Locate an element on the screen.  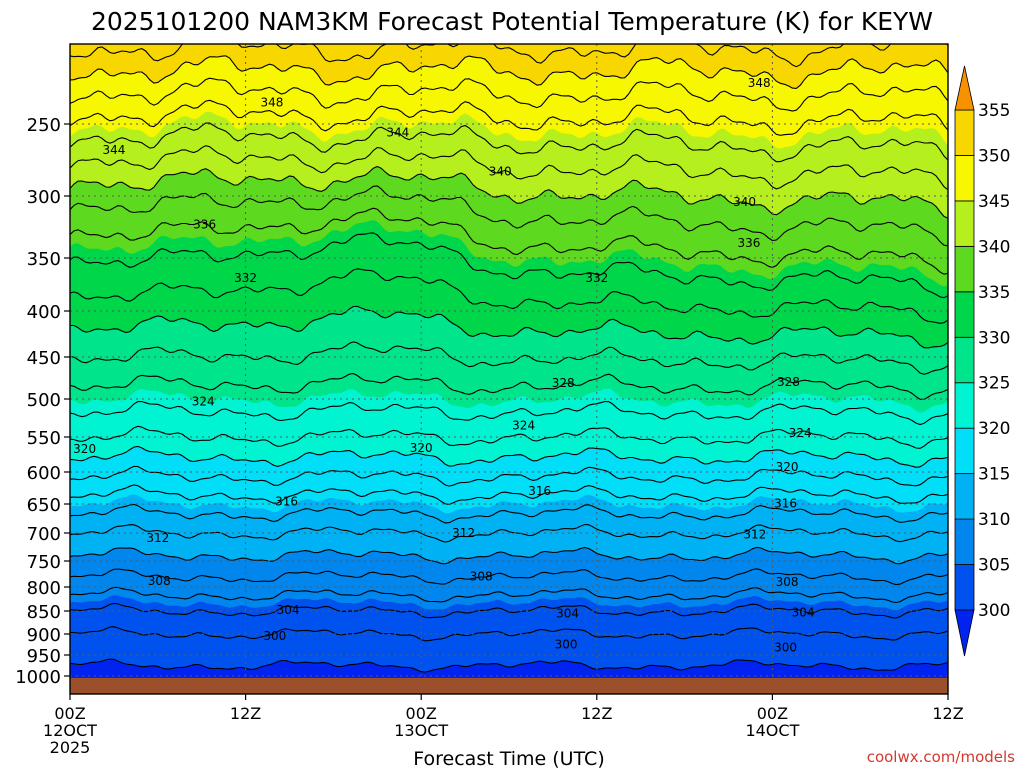
colorbar-low-arrow is located at coordinates (964, 633).